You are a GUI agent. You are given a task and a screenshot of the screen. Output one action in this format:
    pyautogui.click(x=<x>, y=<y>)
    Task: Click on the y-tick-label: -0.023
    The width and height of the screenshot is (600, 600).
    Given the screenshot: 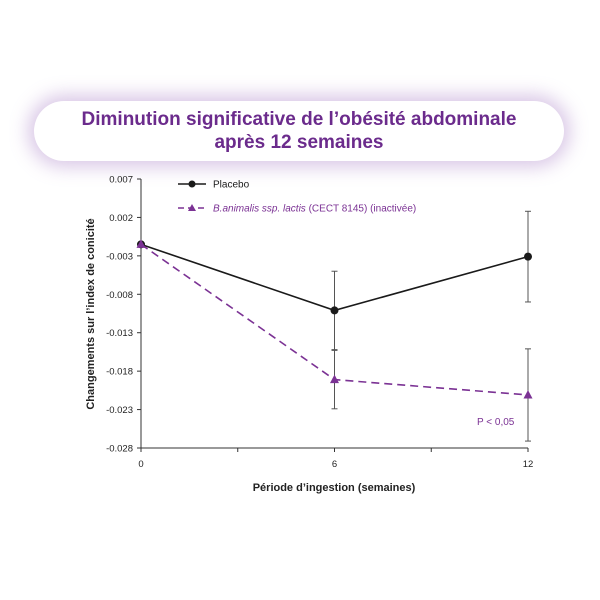 What is the action you would take?
    pyautogui.click(x=119, y=410)
    